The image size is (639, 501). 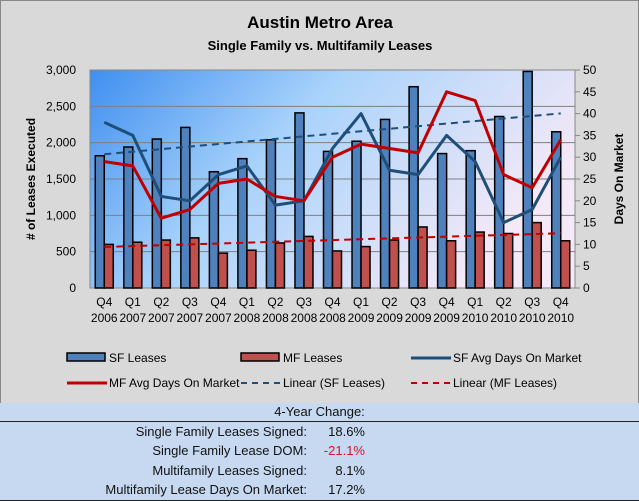 I want to click on y2-tick-label: 45, so click(x=590, y=92).